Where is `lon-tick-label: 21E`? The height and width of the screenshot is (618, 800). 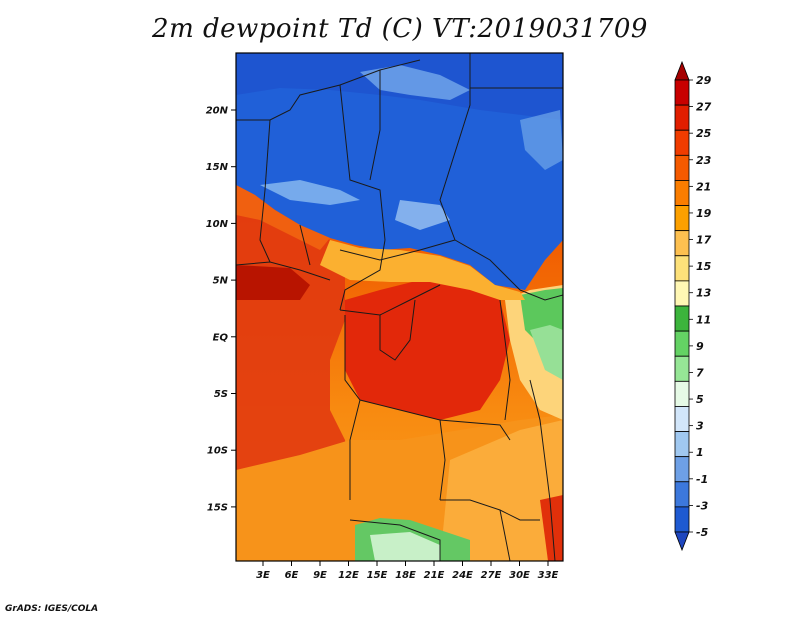 lon-tick-label: 21E is located at coordinates (434, 575).